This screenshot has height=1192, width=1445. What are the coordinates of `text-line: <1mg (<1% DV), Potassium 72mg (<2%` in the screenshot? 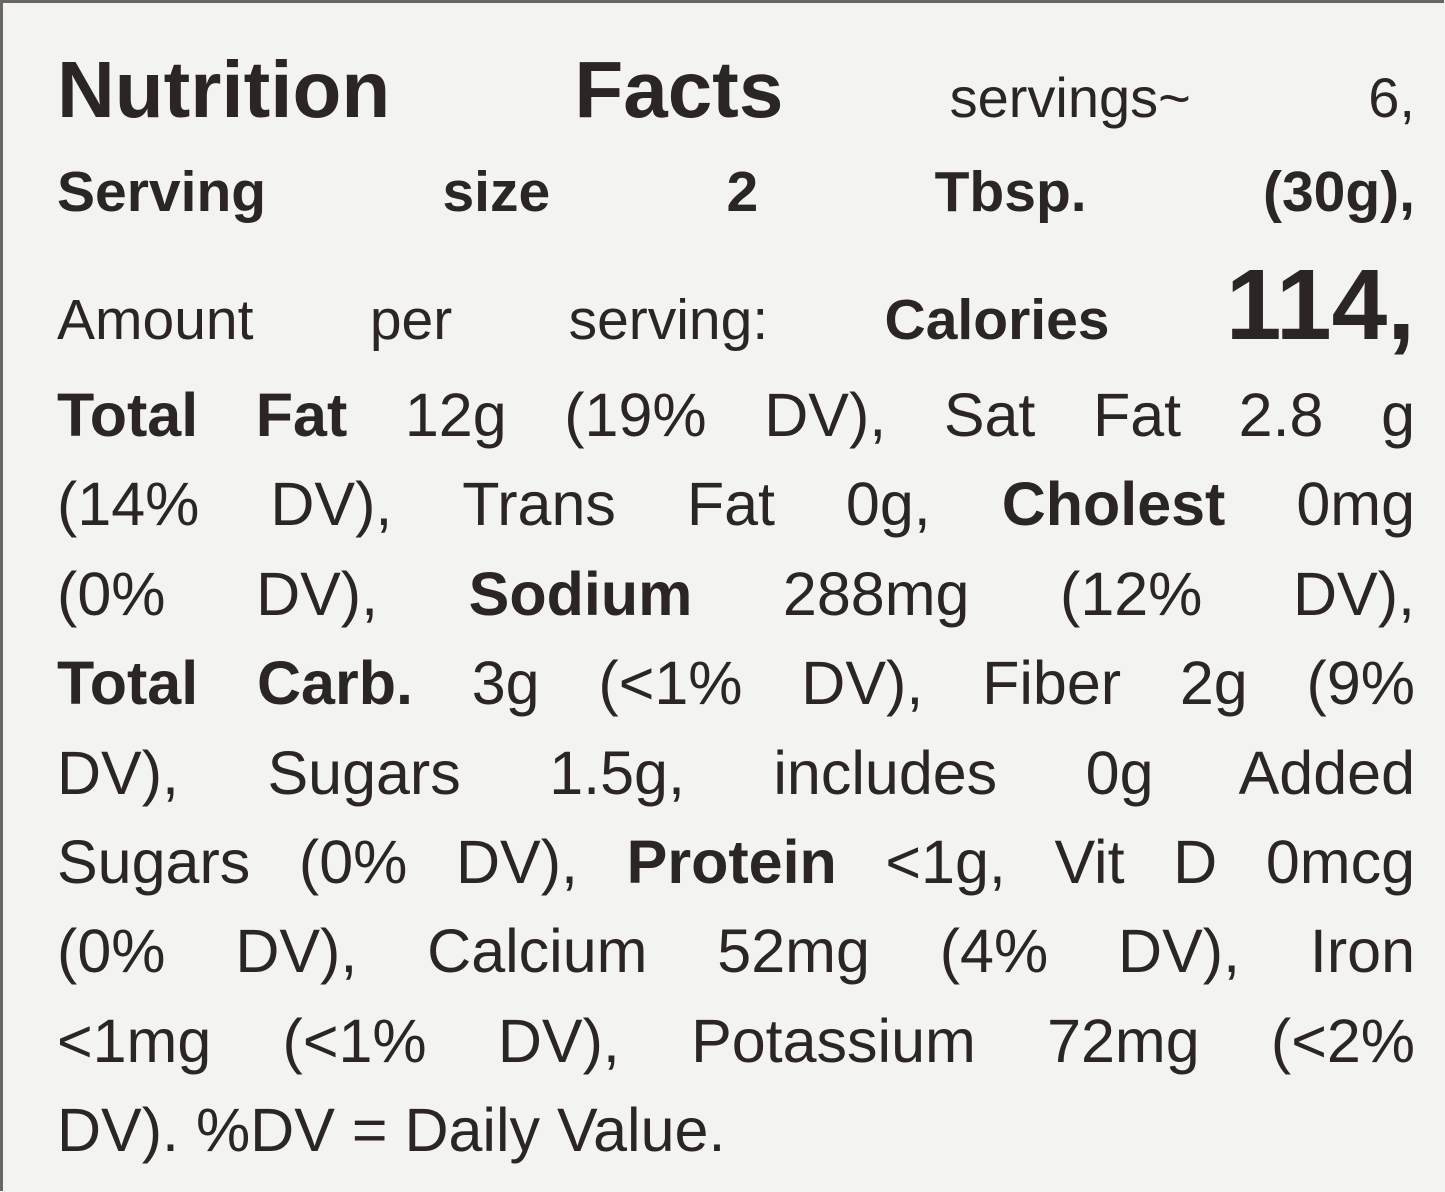 It's located at (736, 1041).